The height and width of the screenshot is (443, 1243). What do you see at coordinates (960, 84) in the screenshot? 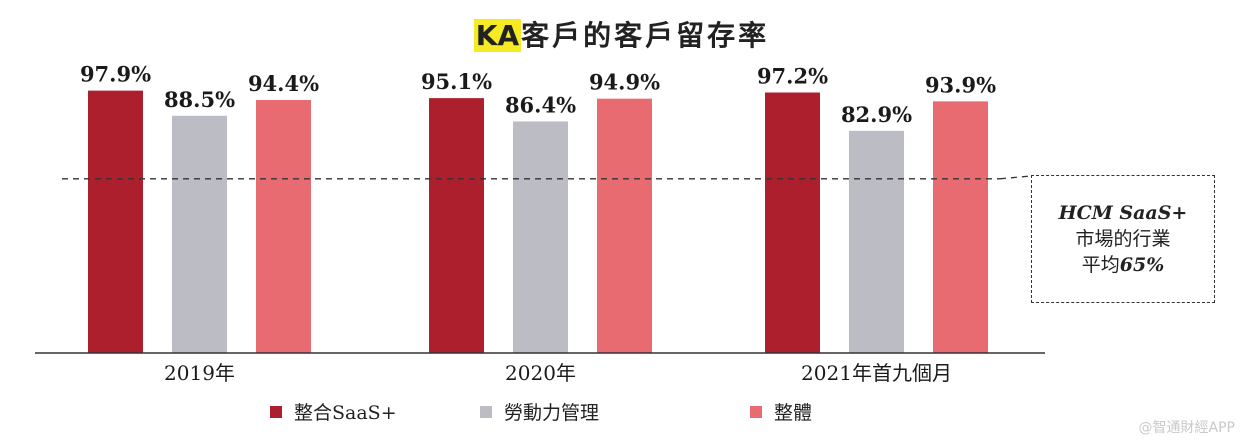
I see `bar-label-overall-2: 93.9%` at bounding box center [960, 84].